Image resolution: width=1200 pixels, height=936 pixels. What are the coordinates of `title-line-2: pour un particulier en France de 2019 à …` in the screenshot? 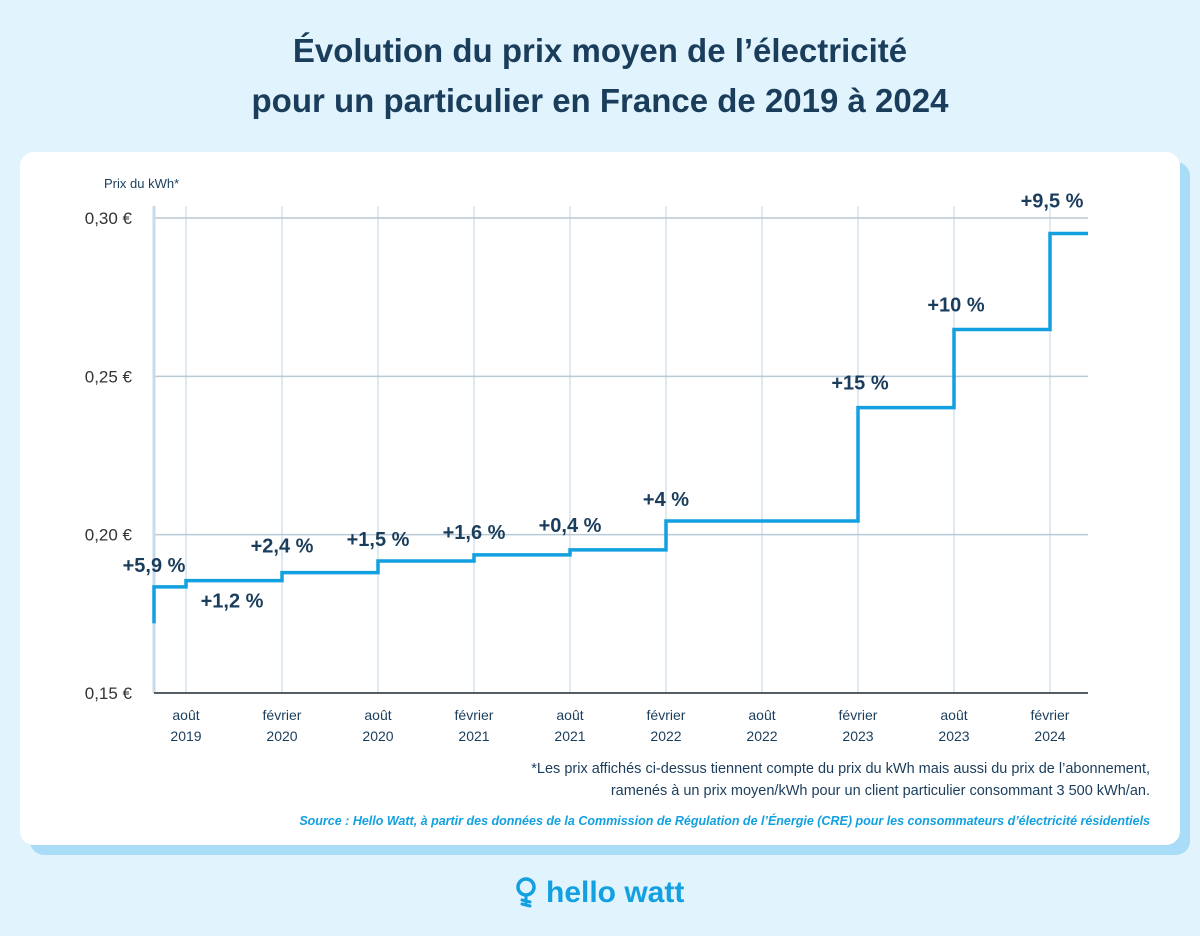 It's located at (600, 100).